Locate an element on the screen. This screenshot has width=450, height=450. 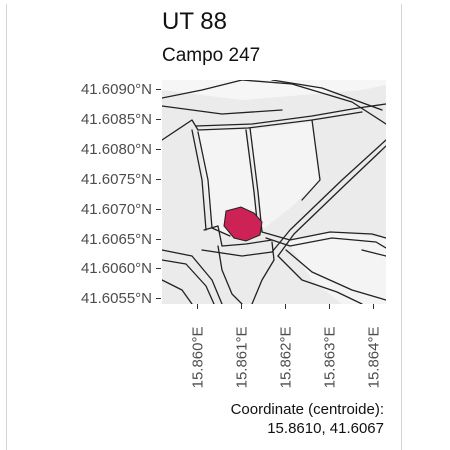
lat-label: 41.6055°N is located at coordinates (116, 298).